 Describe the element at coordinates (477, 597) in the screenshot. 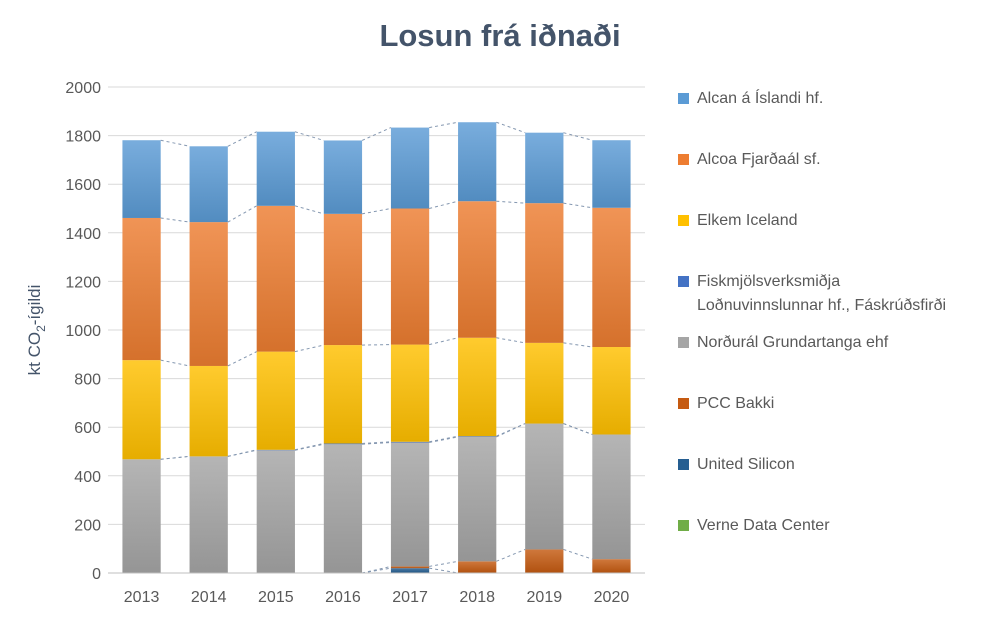

I see `x-tick-label: 2018` at that location.